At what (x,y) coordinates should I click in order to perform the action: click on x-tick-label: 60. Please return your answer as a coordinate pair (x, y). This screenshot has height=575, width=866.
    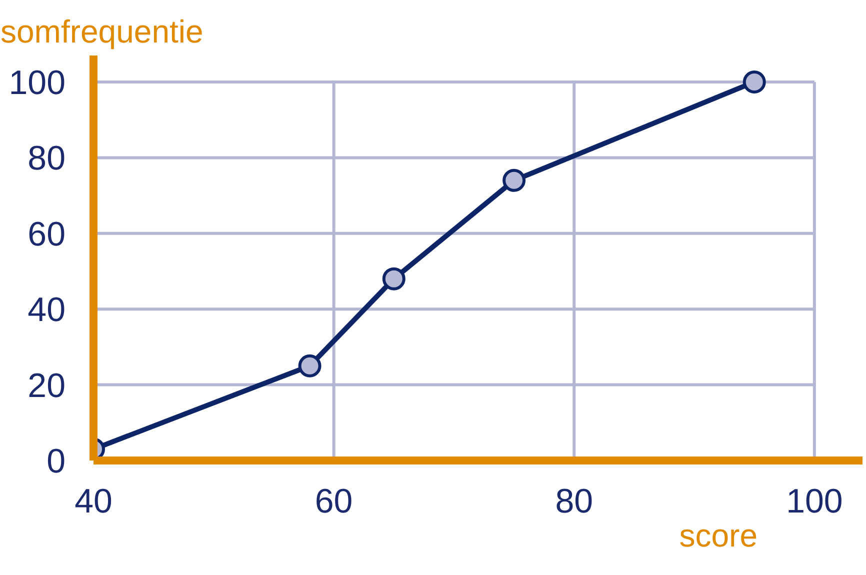
    Looking at the image, I should click on (333, 501).